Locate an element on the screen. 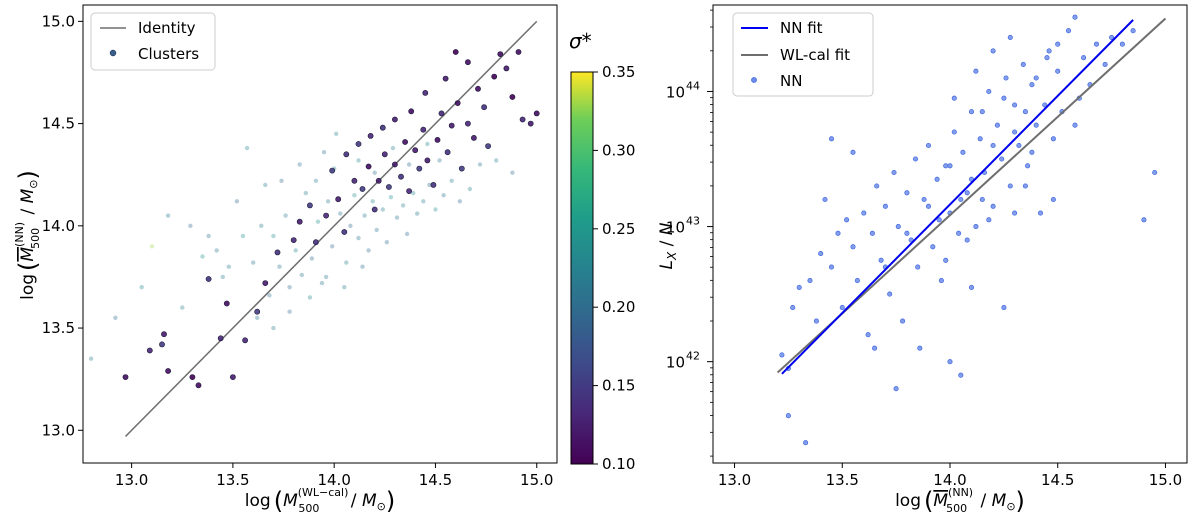 The width and height of the screenshot is (1200, 525). left-y-axis-label: log(M(NN) 500 / M⊙) is located at coordinates (27, 235).